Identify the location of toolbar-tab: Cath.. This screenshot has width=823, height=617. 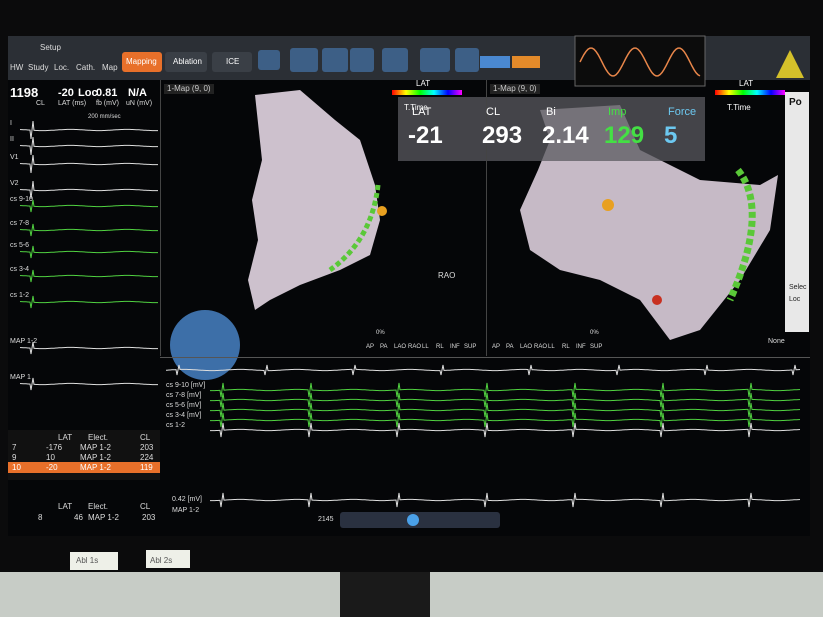
(86, 67).